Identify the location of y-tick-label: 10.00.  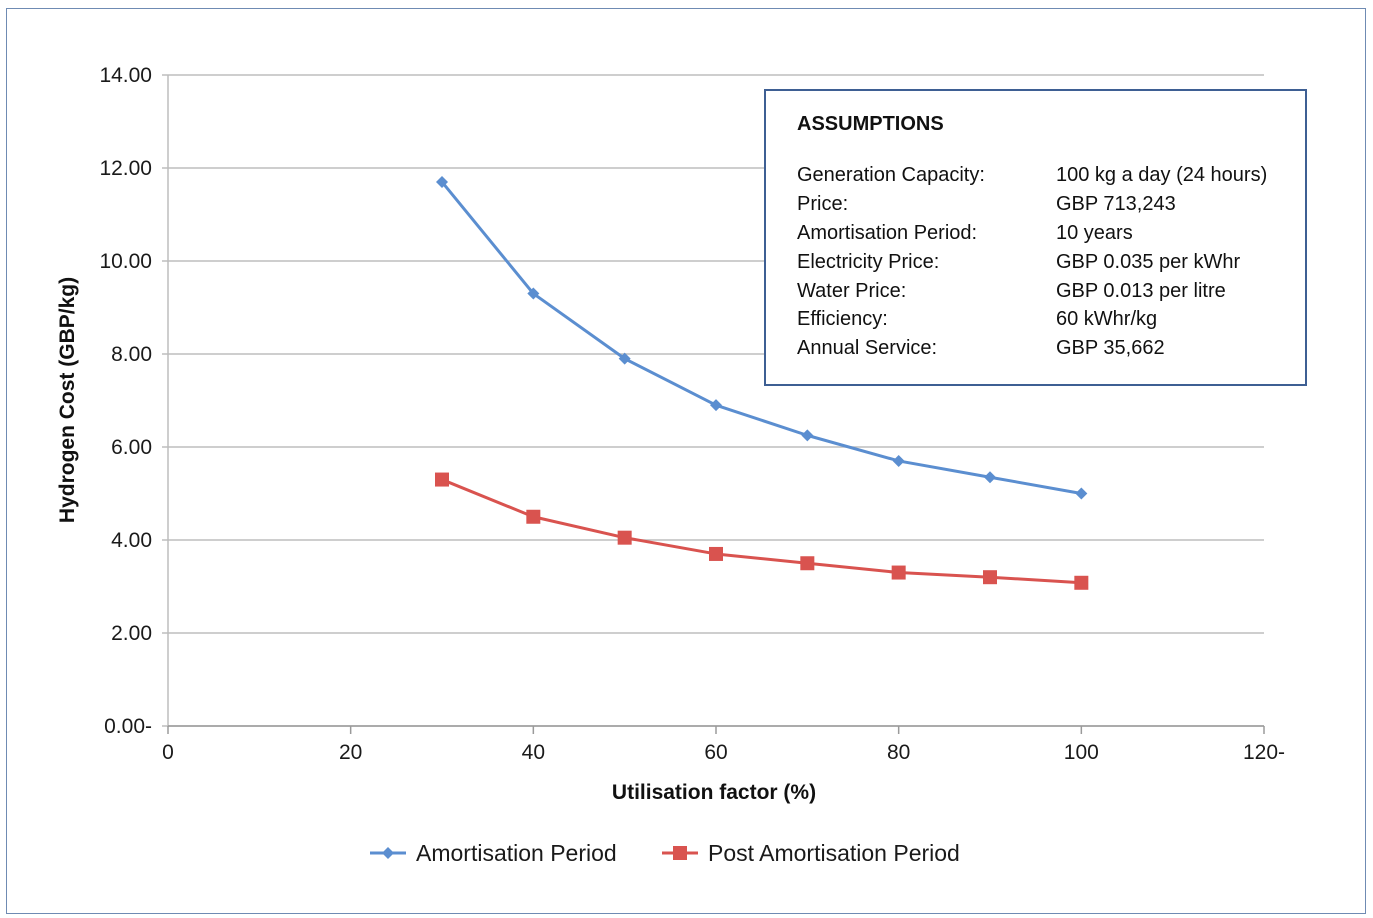
(125, 261).